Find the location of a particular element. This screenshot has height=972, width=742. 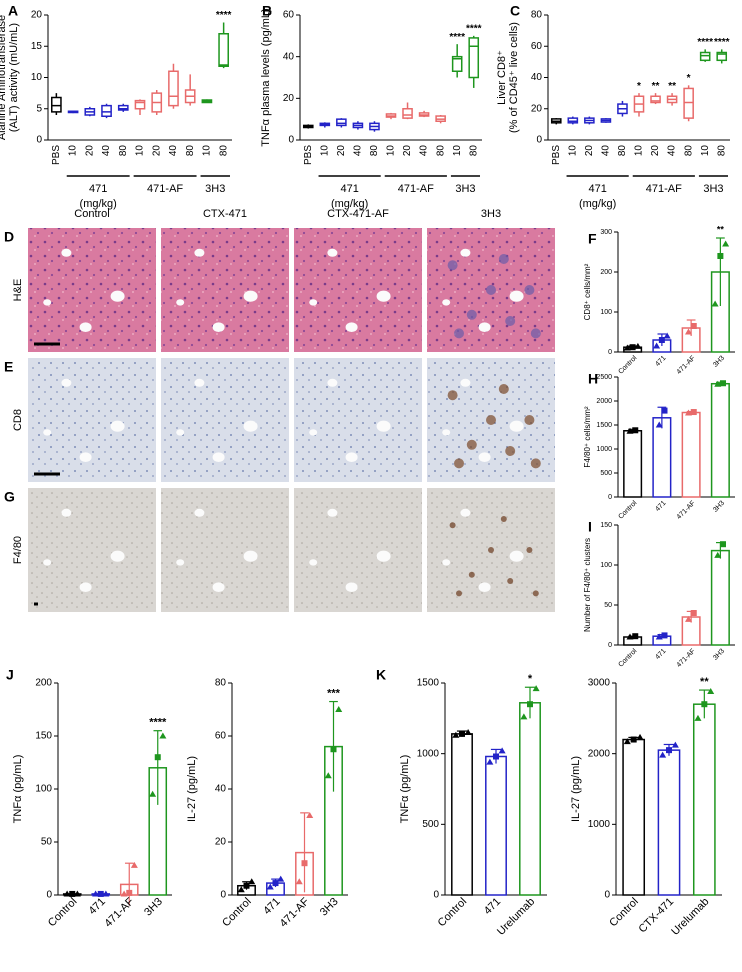

group-label: 471 is located at coordinates (597, 189).